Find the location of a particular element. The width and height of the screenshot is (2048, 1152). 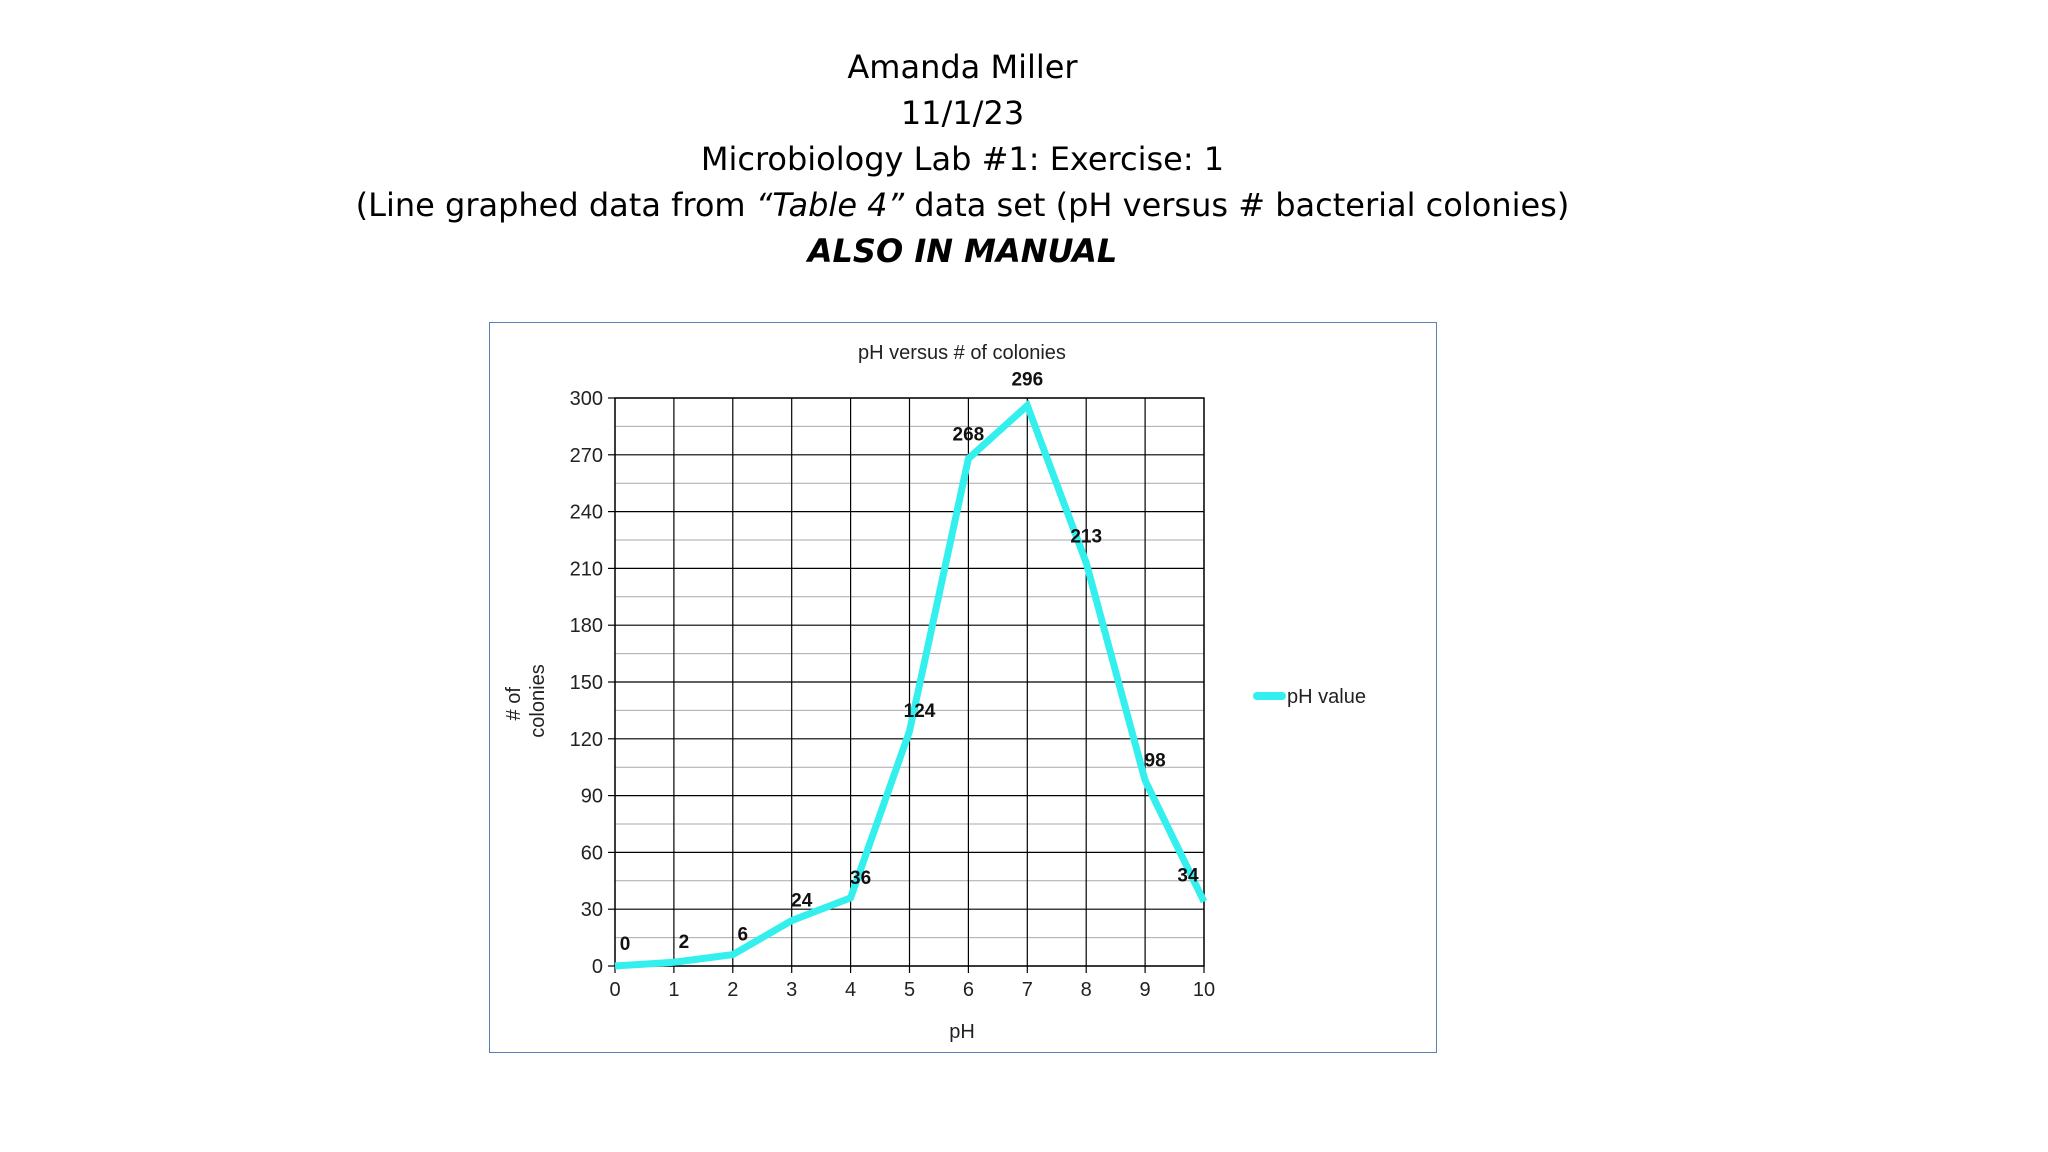

manual-note: ALSO IN MANUAL is located at coordinates (962, 251).